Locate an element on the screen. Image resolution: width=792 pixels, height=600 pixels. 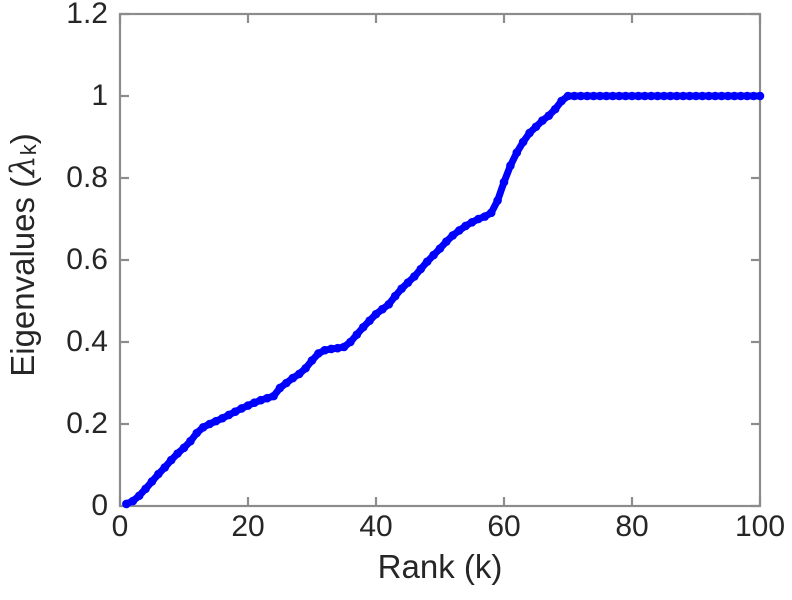
y-tick-label: 1 is located at coordinates (99, 95).